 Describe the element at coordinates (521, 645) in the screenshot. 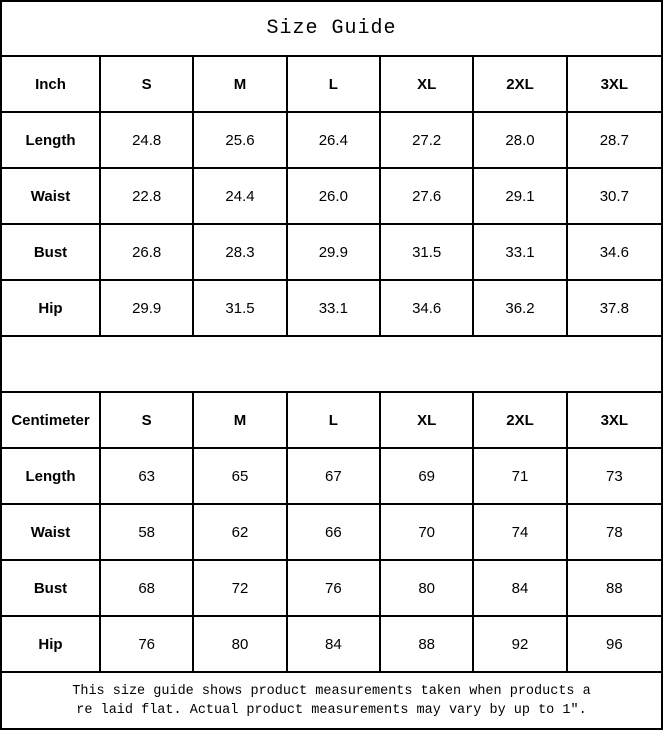

I see `value-cell: 92` at that location.